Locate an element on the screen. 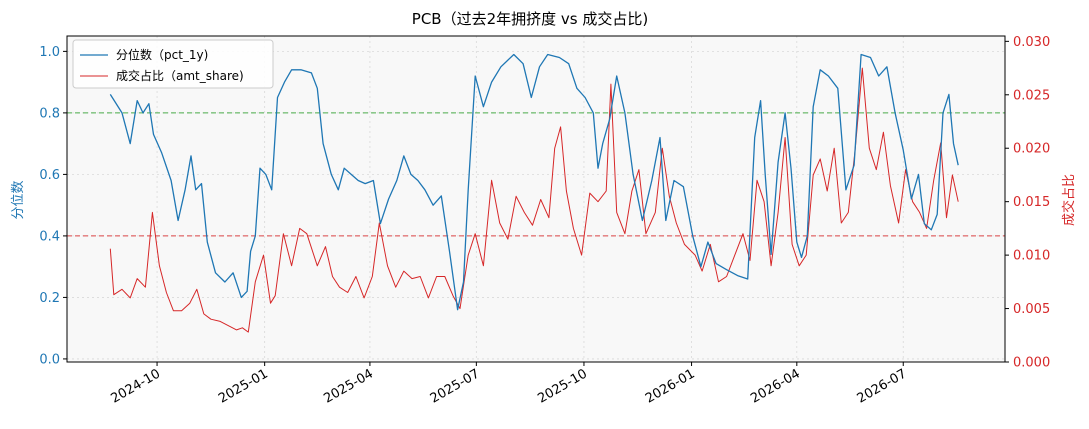 This screenshot has width=1089, height=429. right-tick-label: 0.000 is located at coordinates (1031, 363).